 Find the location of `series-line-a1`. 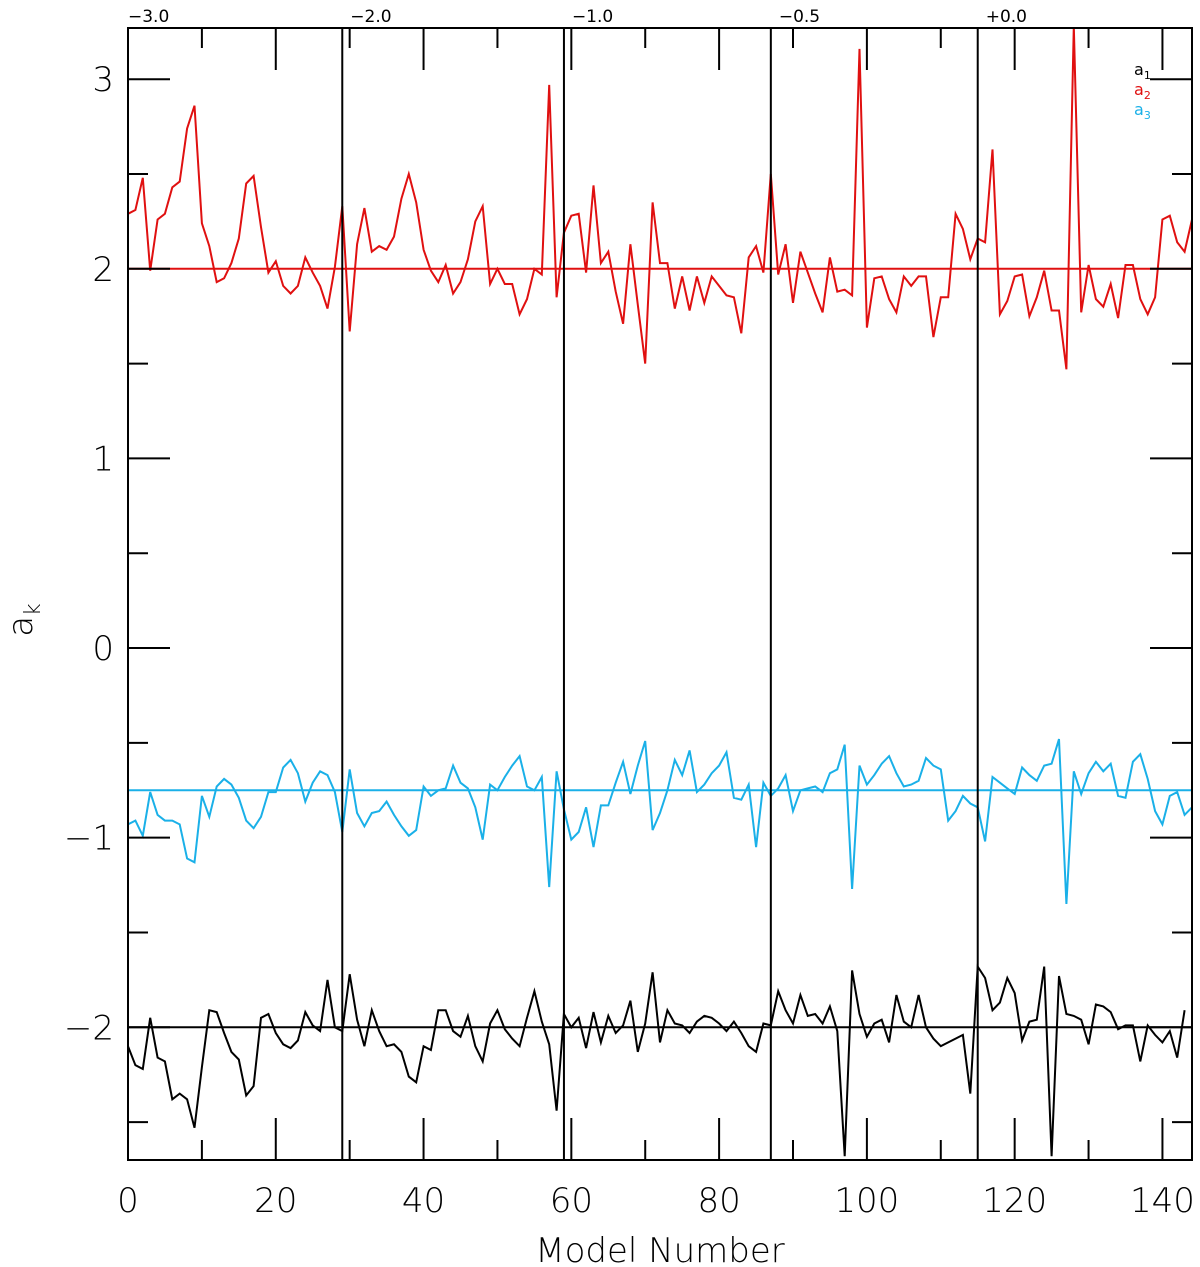

series-line-a1 is located at coordinates (657, 1060).